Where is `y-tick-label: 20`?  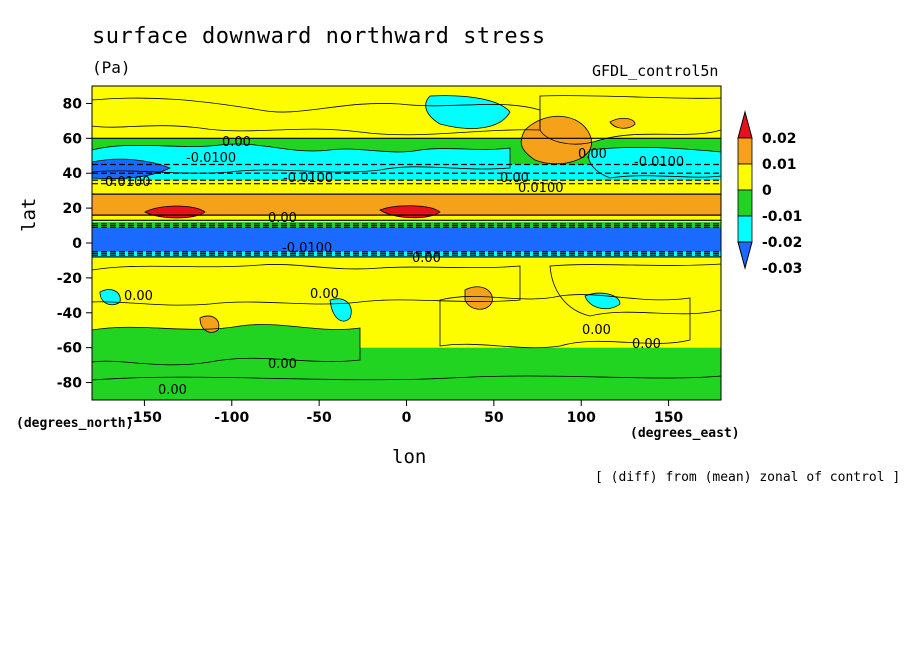
y-tick-label: 20 is located at coordinates (73, 209).